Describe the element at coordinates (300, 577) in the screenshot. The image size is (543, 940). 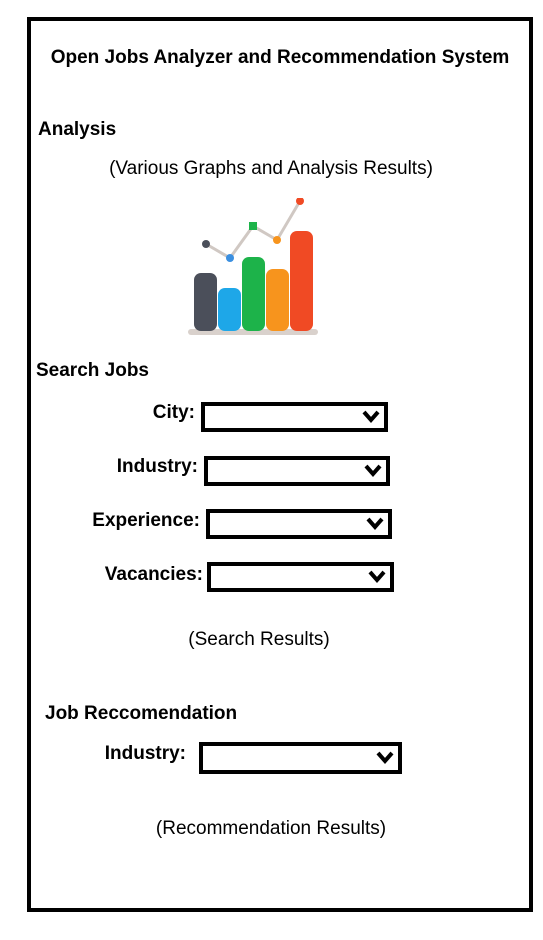
I see `vacancies-select` at that location.